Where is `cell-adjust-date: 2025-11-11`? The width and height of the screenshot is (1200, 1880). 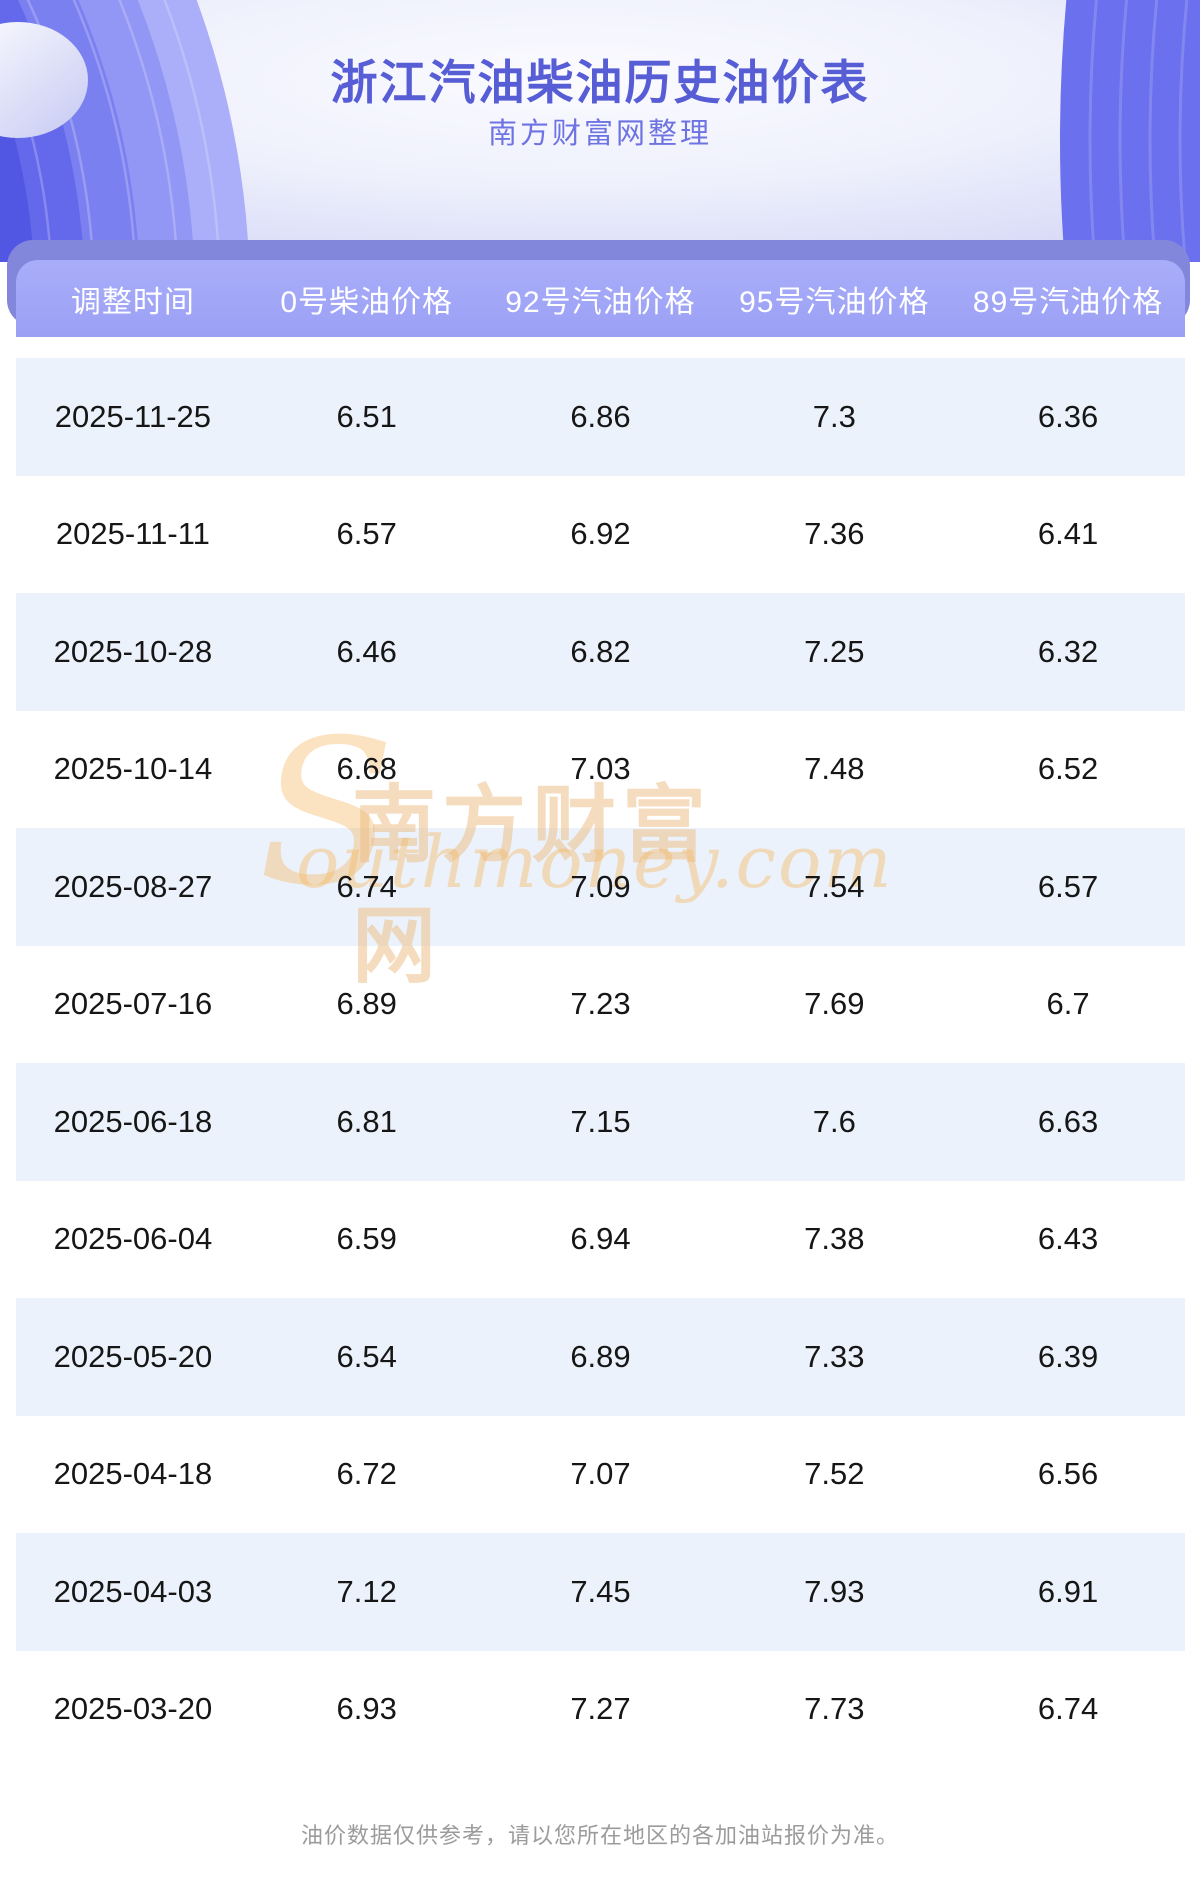 cell-adjust-date: 2025-11-11 is located at coordinates (132, 534).